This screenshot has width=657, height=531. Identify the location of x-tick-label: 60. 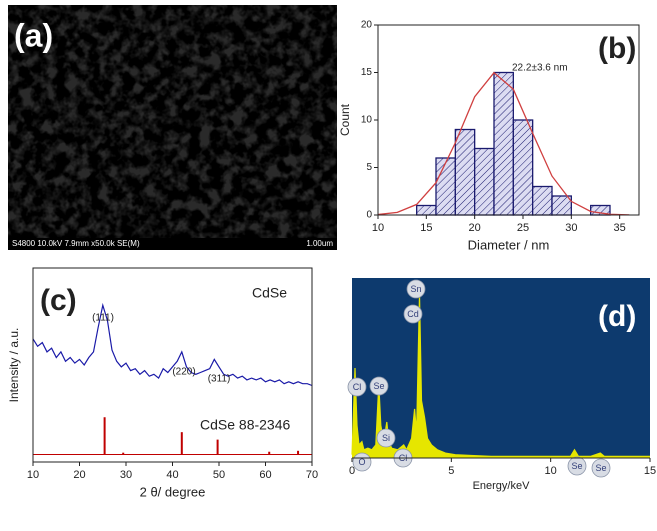
(265, 475).